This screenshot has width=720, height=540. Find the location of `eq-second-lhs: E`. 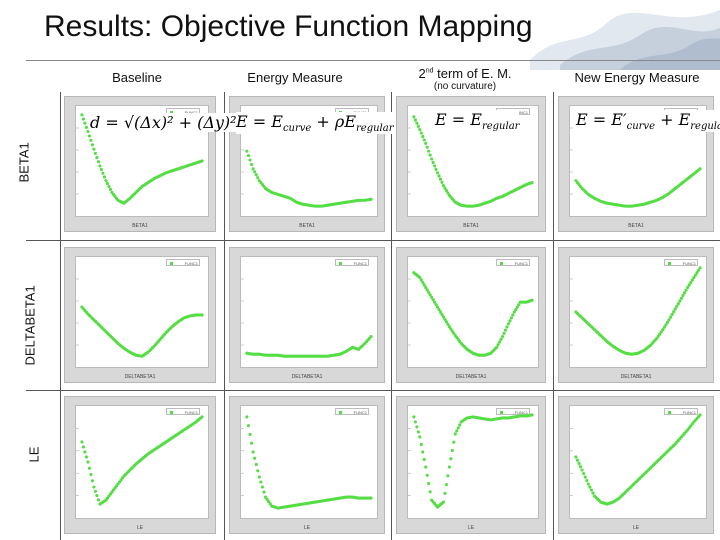

eq-second-lhs: E is located at coordinates (441, 119).